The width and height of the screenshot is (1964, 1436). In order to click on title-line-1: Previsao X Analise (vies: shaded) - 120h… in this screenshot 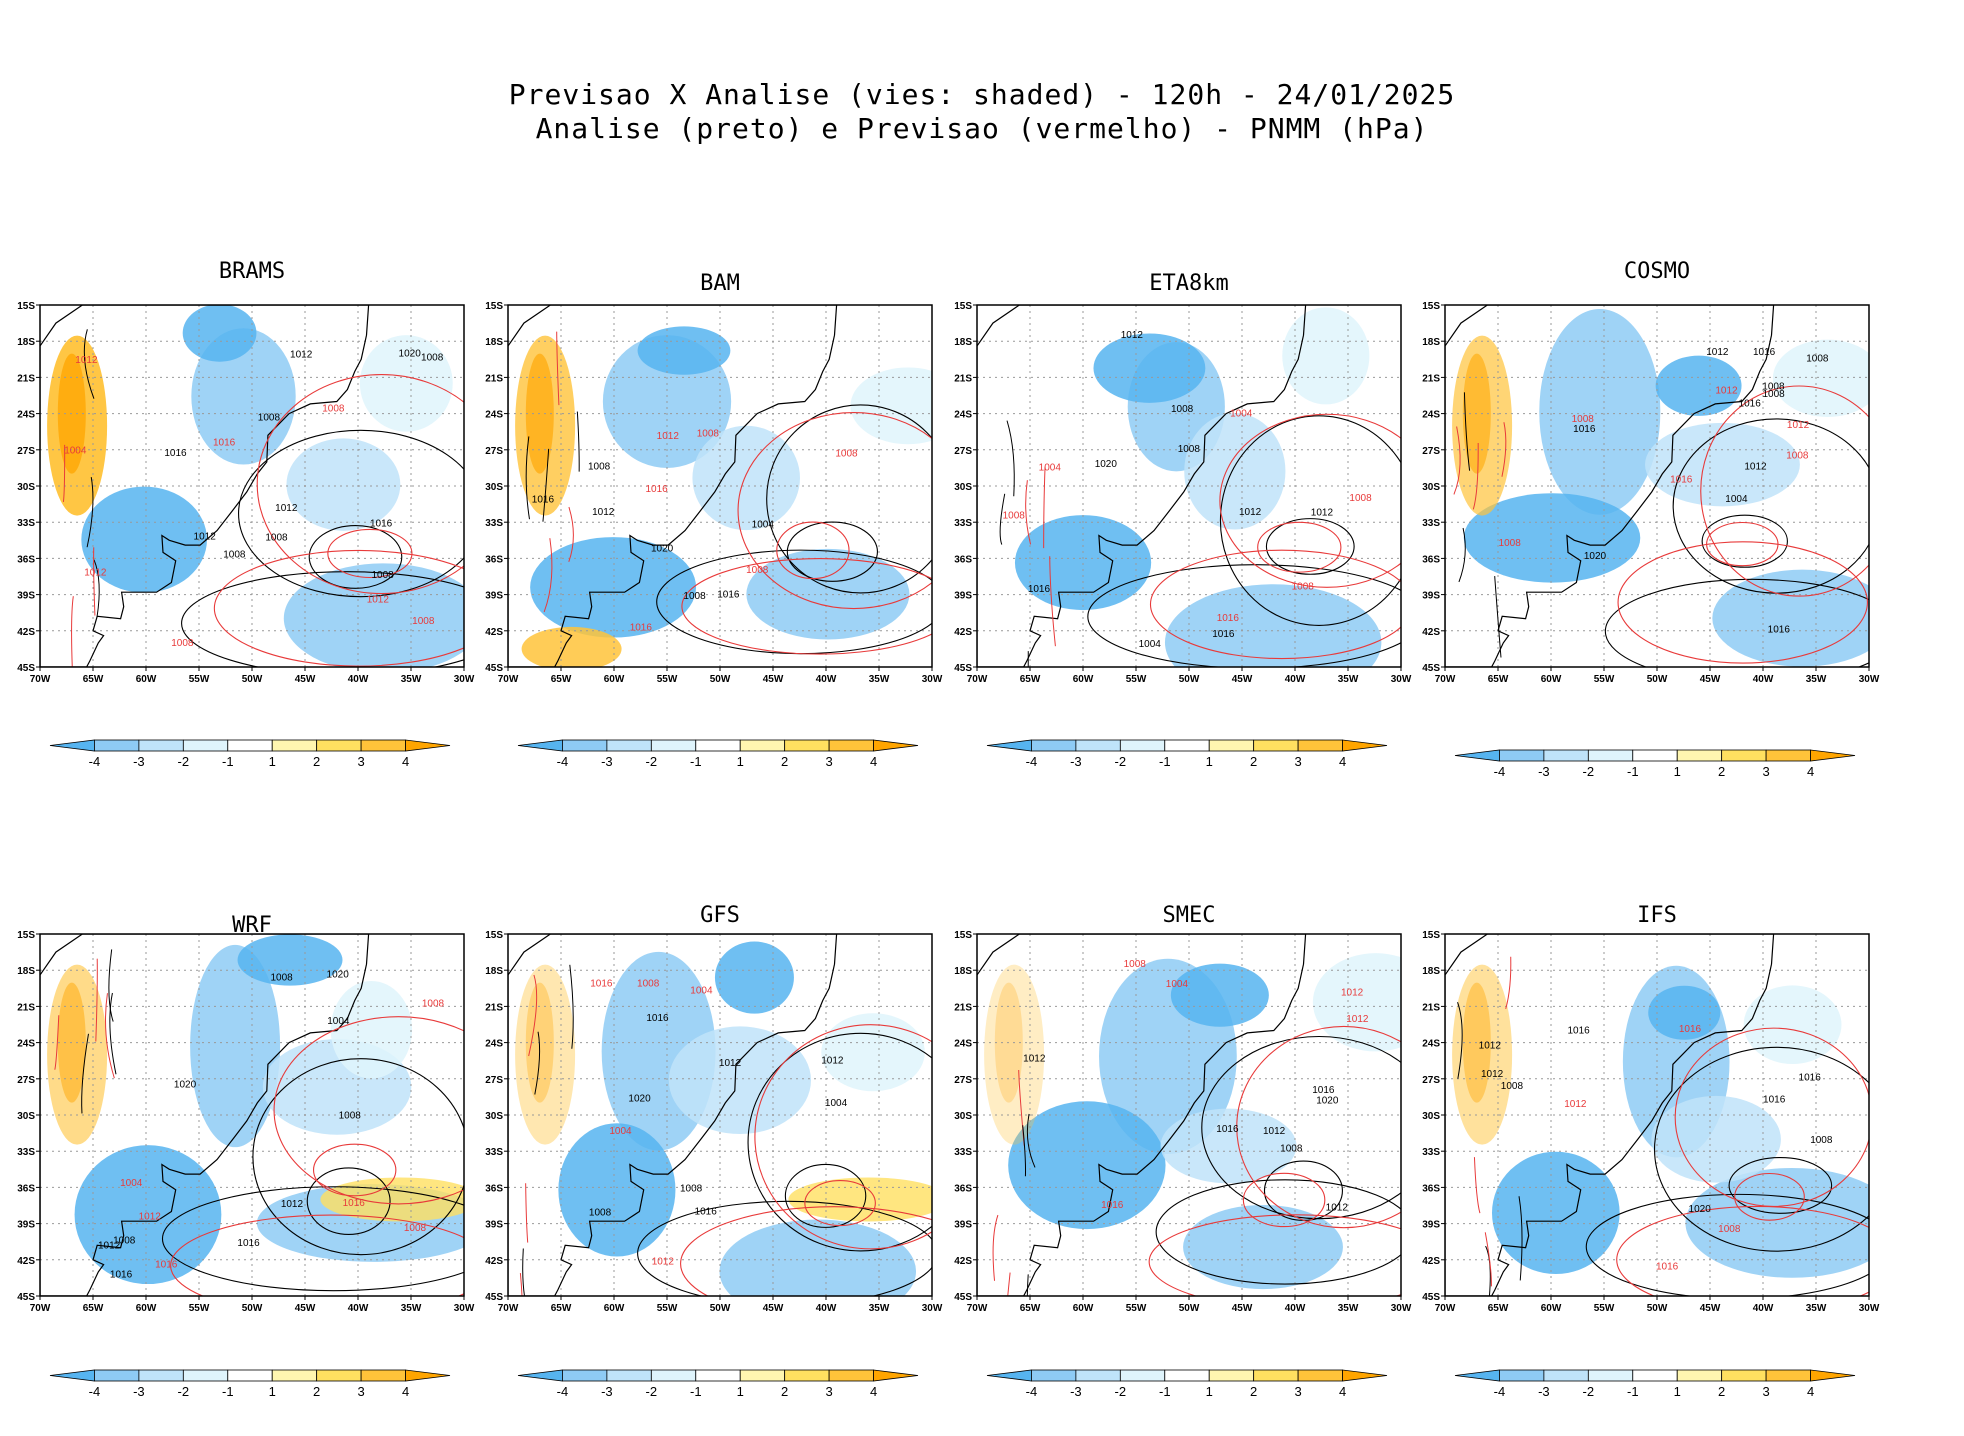, I will do `click(982, 94)`.